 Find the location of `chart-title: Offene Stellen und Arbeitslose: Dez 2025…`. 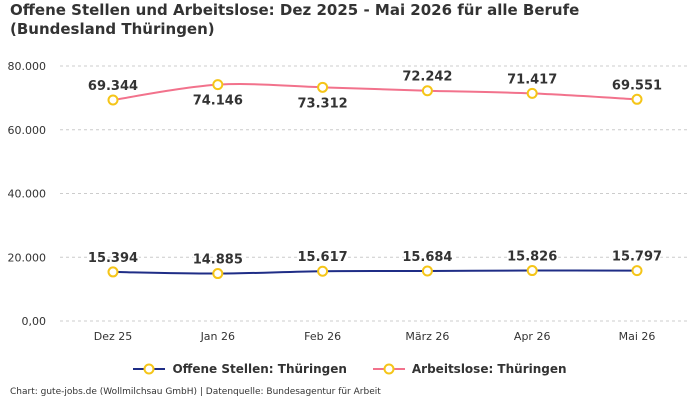

chart-title: Offene Stellen und Arbeitslose: Dez 2025… is located at coordinates (295, 19).